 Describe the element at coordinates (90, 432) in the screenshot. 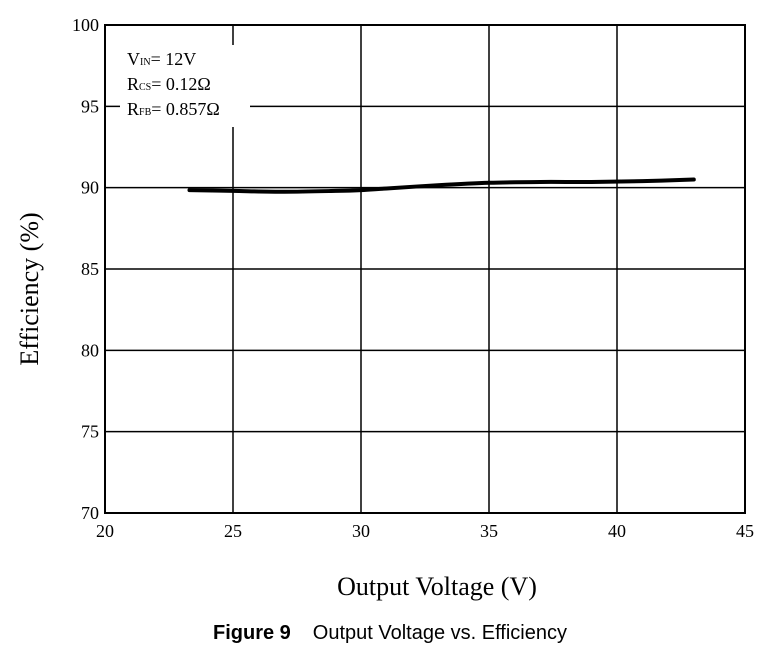

I see `y-tick-label: 75` at that location.